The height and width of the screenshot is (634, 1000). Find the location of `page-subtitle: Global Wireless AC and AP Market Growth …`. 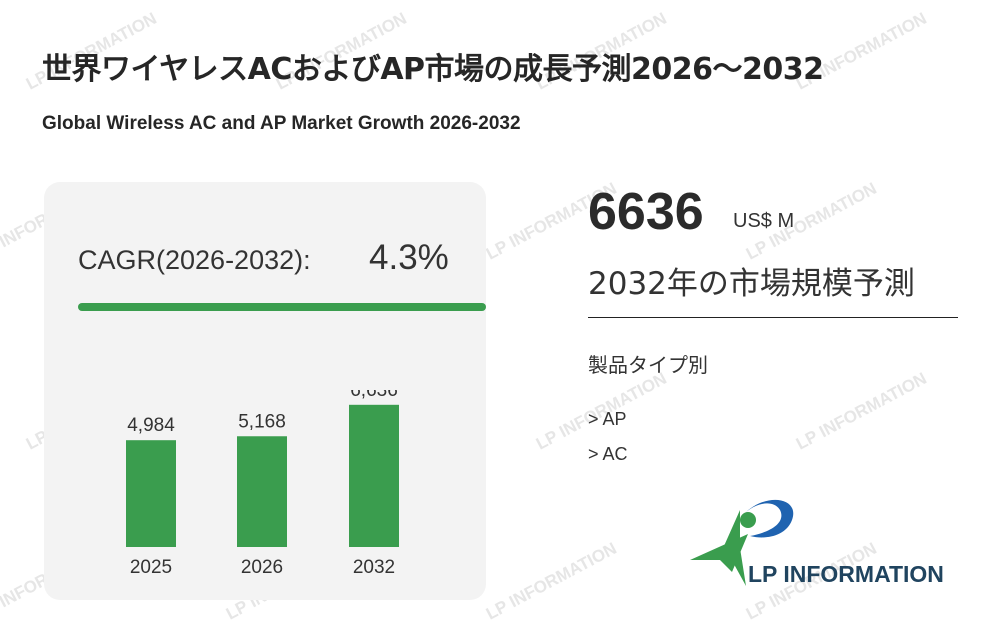

page-subtitle: Global Wireless AC and AP Market Growth … is located at coordinates (281, 123).